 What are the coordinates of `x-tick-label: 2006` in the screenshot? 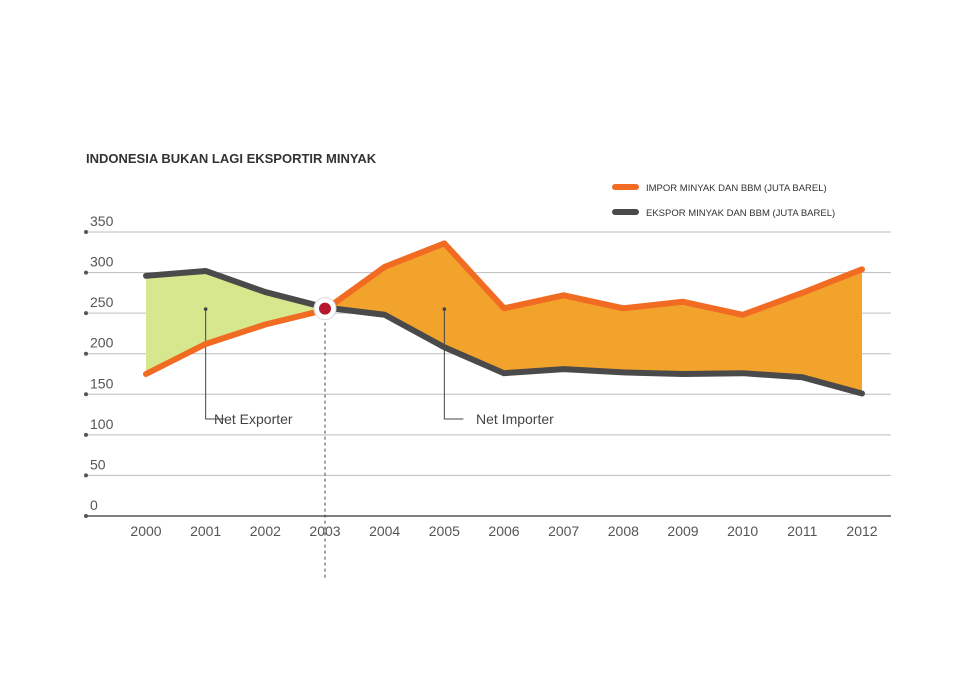 It's located at (503, 531).